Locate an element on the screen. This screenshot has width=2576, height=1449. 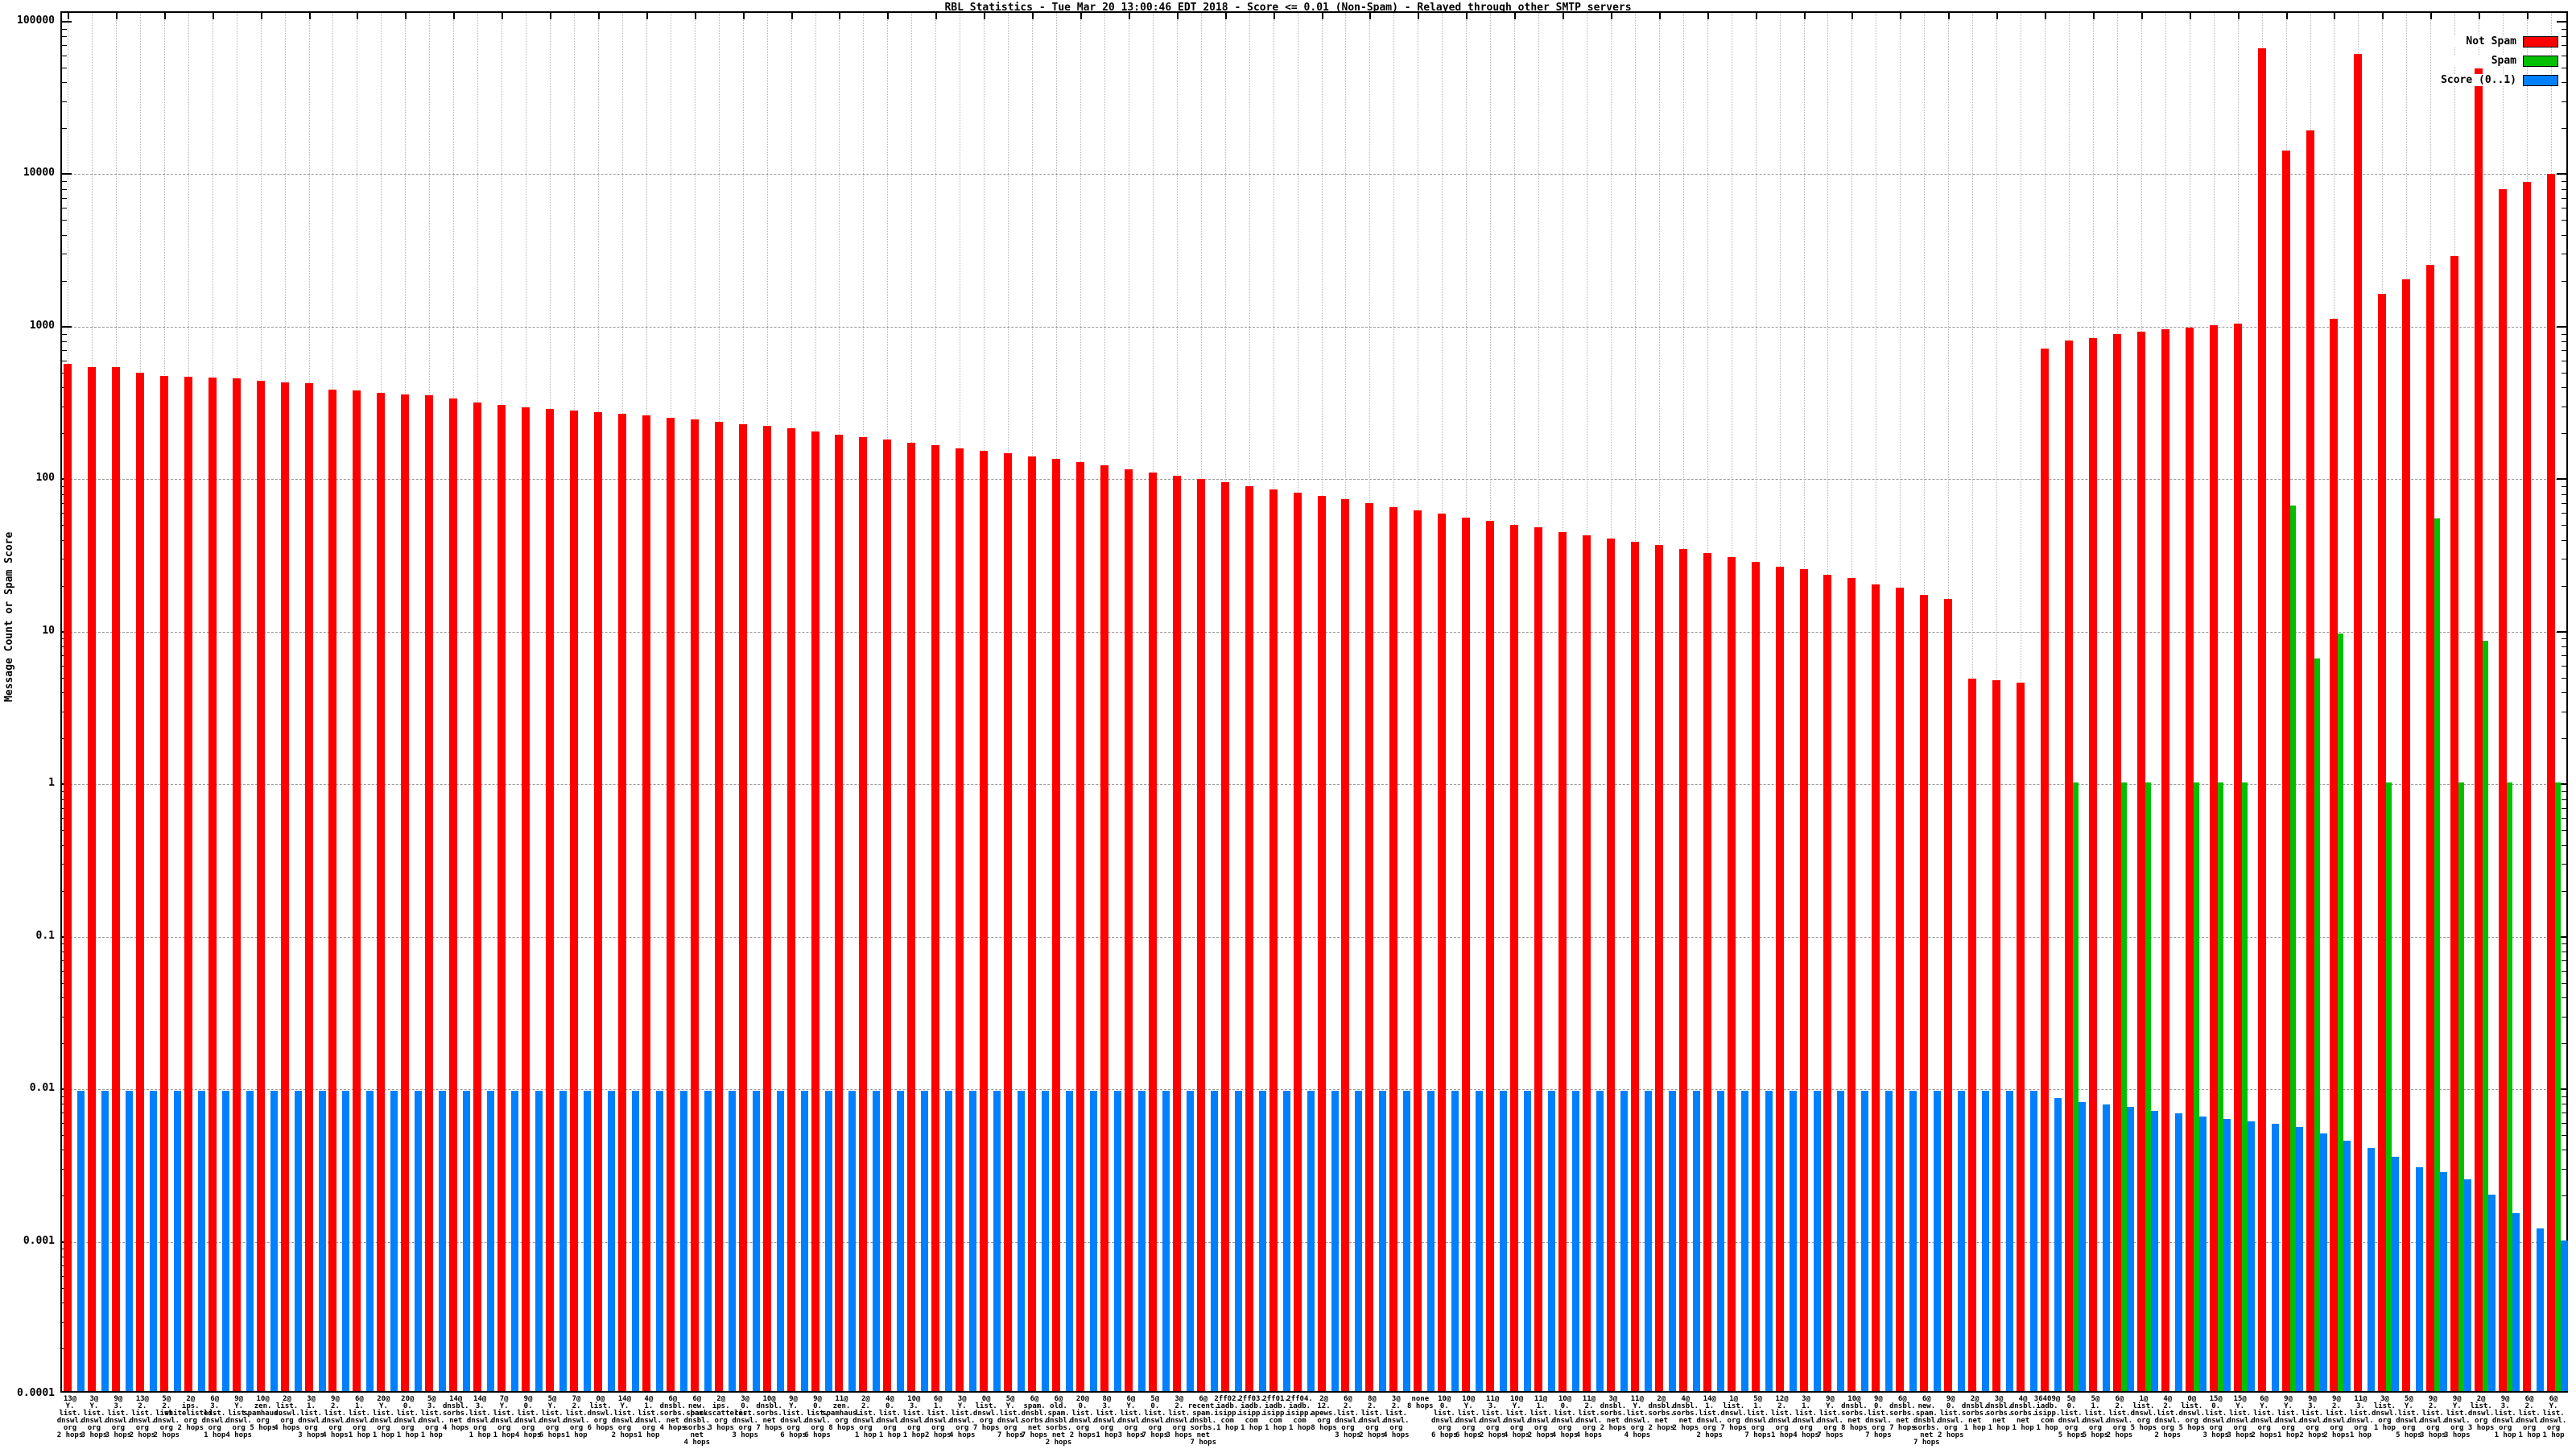
x-label-line: 3@ is located at coordinates (1999, 1399).